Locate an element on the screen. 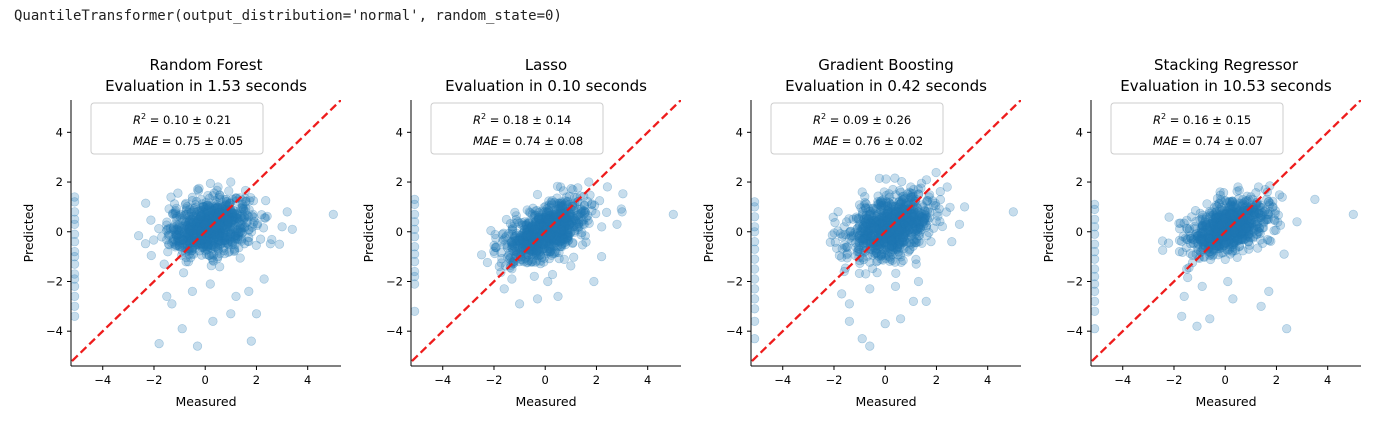 This screenshot has width=1386, height=429. reference-line is located at coordinates (206, 231).